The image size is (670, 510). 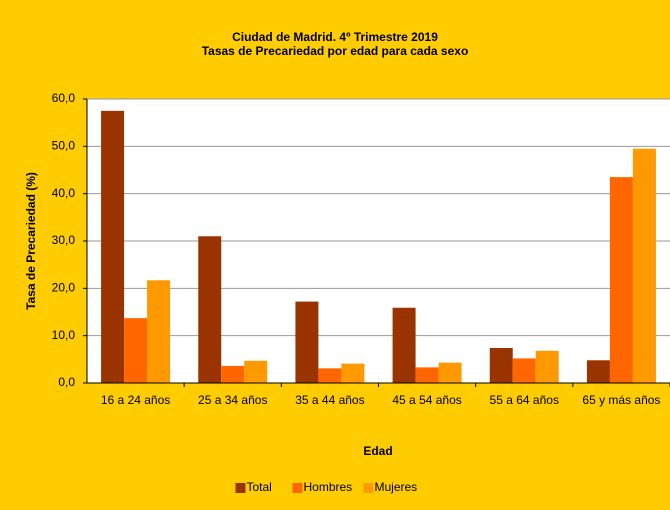 I want to click on y-tick-label: 50,0, so click(x=64, y=146).